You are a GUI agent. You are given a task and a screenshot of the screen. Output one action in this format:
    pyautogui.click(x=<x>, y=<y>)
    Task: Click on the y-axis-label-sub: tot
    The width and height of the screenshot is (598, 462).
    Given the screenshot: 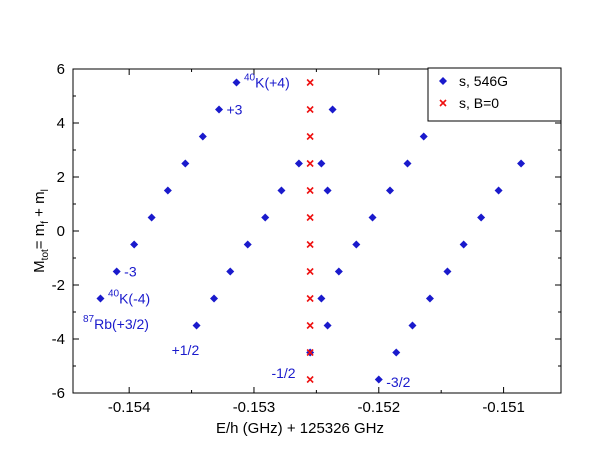 What is the action you would take?
    pyautogui.click(x=45, y=254)
    